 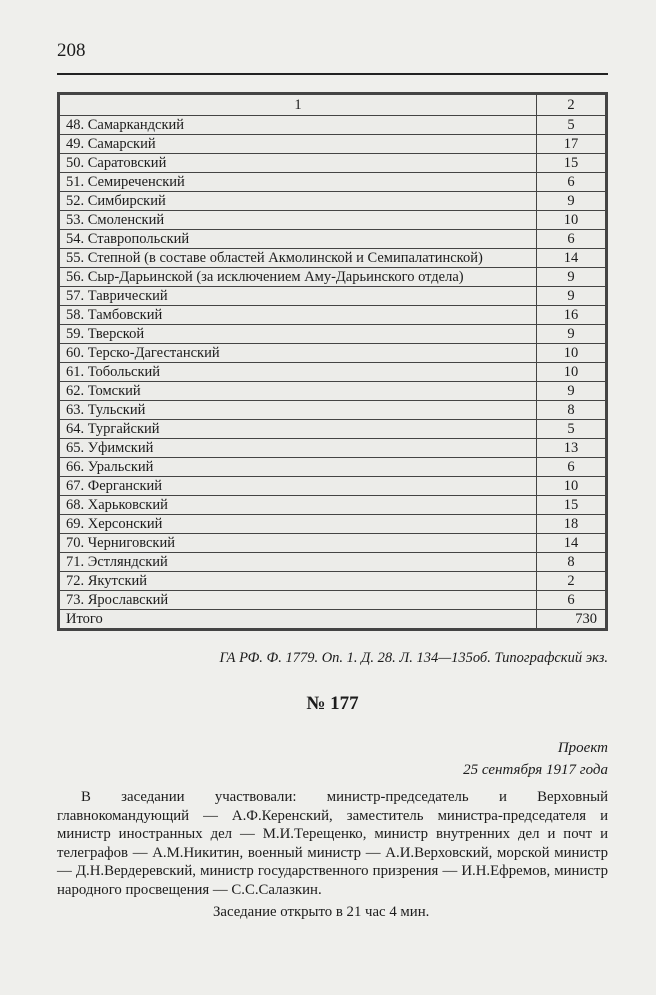 What do you see at coordinates (297, 334) in the screenshot?
I see `table-cell-name: 59. Тверской` at bounding box center [297, 334].